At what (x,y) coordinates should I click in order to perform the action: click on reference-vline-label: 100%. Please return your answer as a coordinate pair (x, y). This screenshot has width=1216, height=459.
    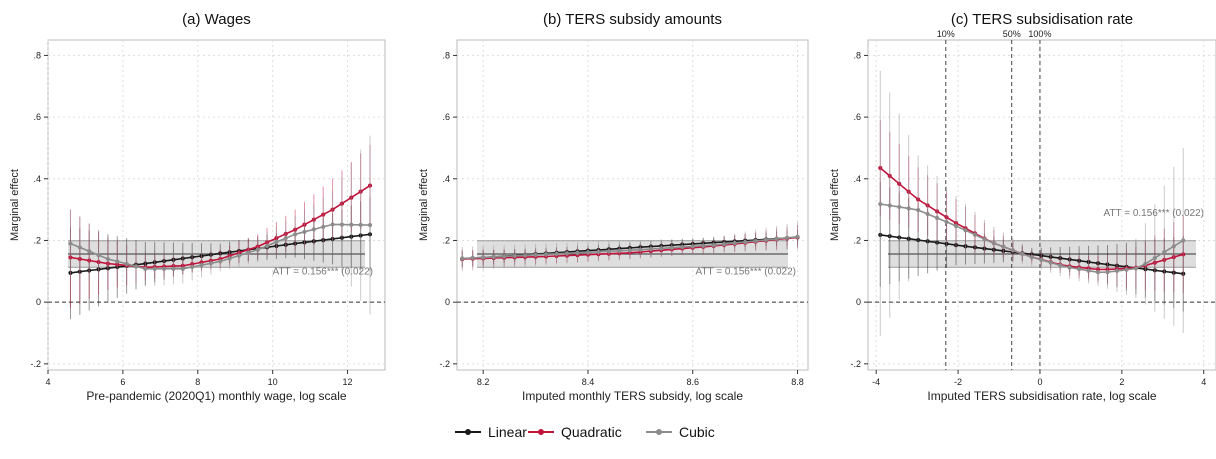
    Looking at the image, I should click on (1039, 34).